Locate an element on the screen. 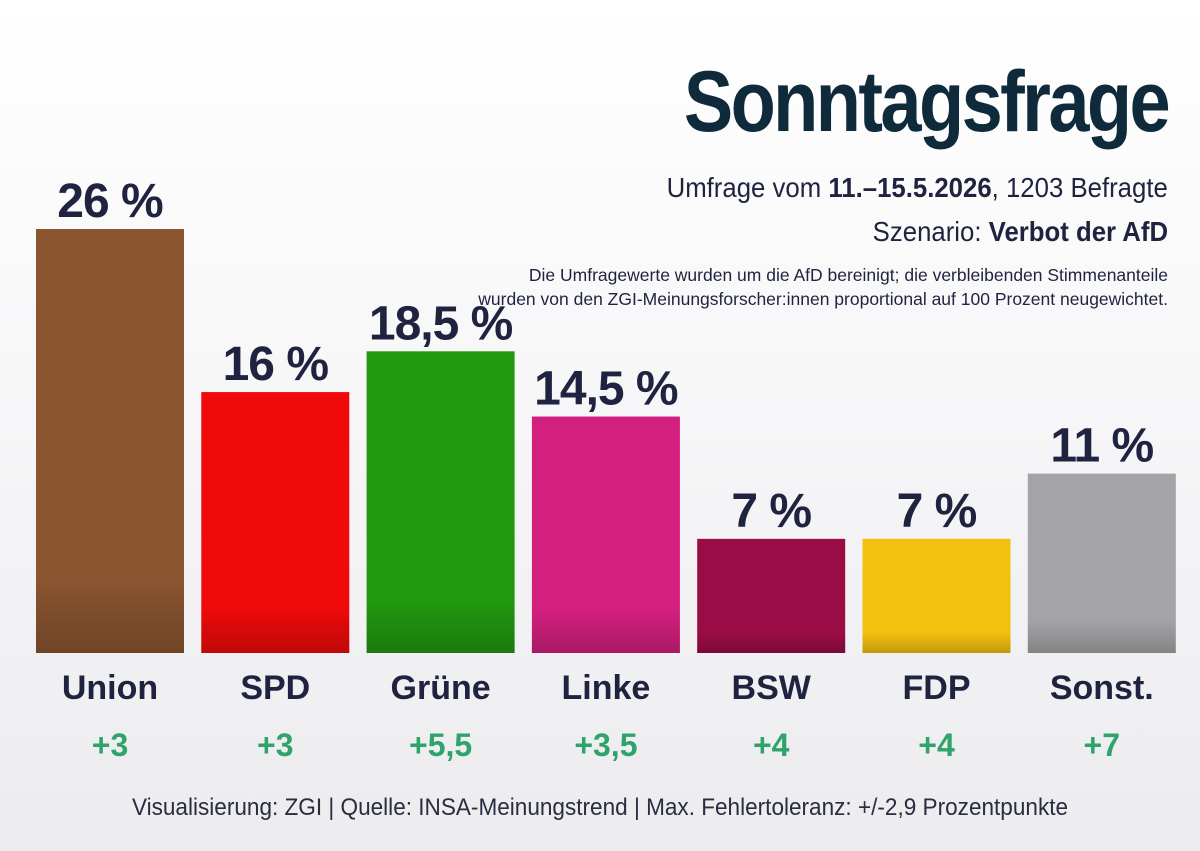  category-label: Union is located at coordinates (110, 688).